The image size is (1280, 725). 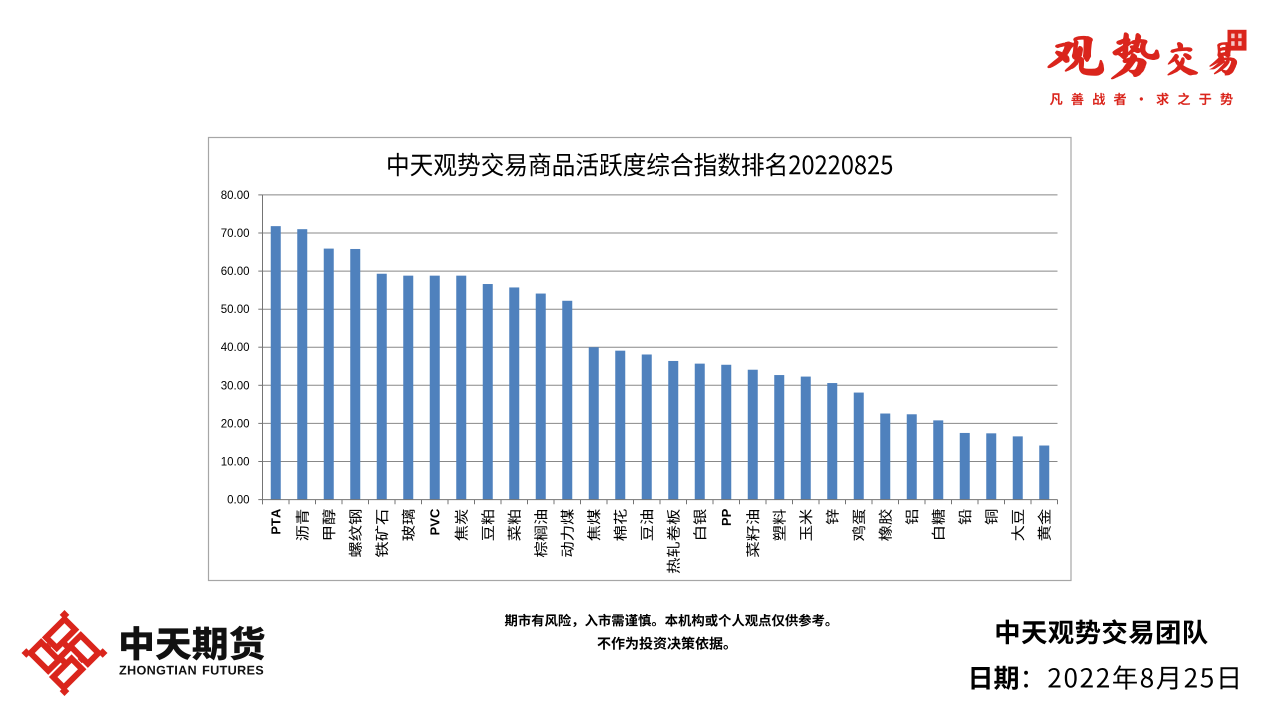 What do you see at coordinates (235, 424) in the screenshot?
I see `svg-text: 20.00` at bounding box center [235, 424].